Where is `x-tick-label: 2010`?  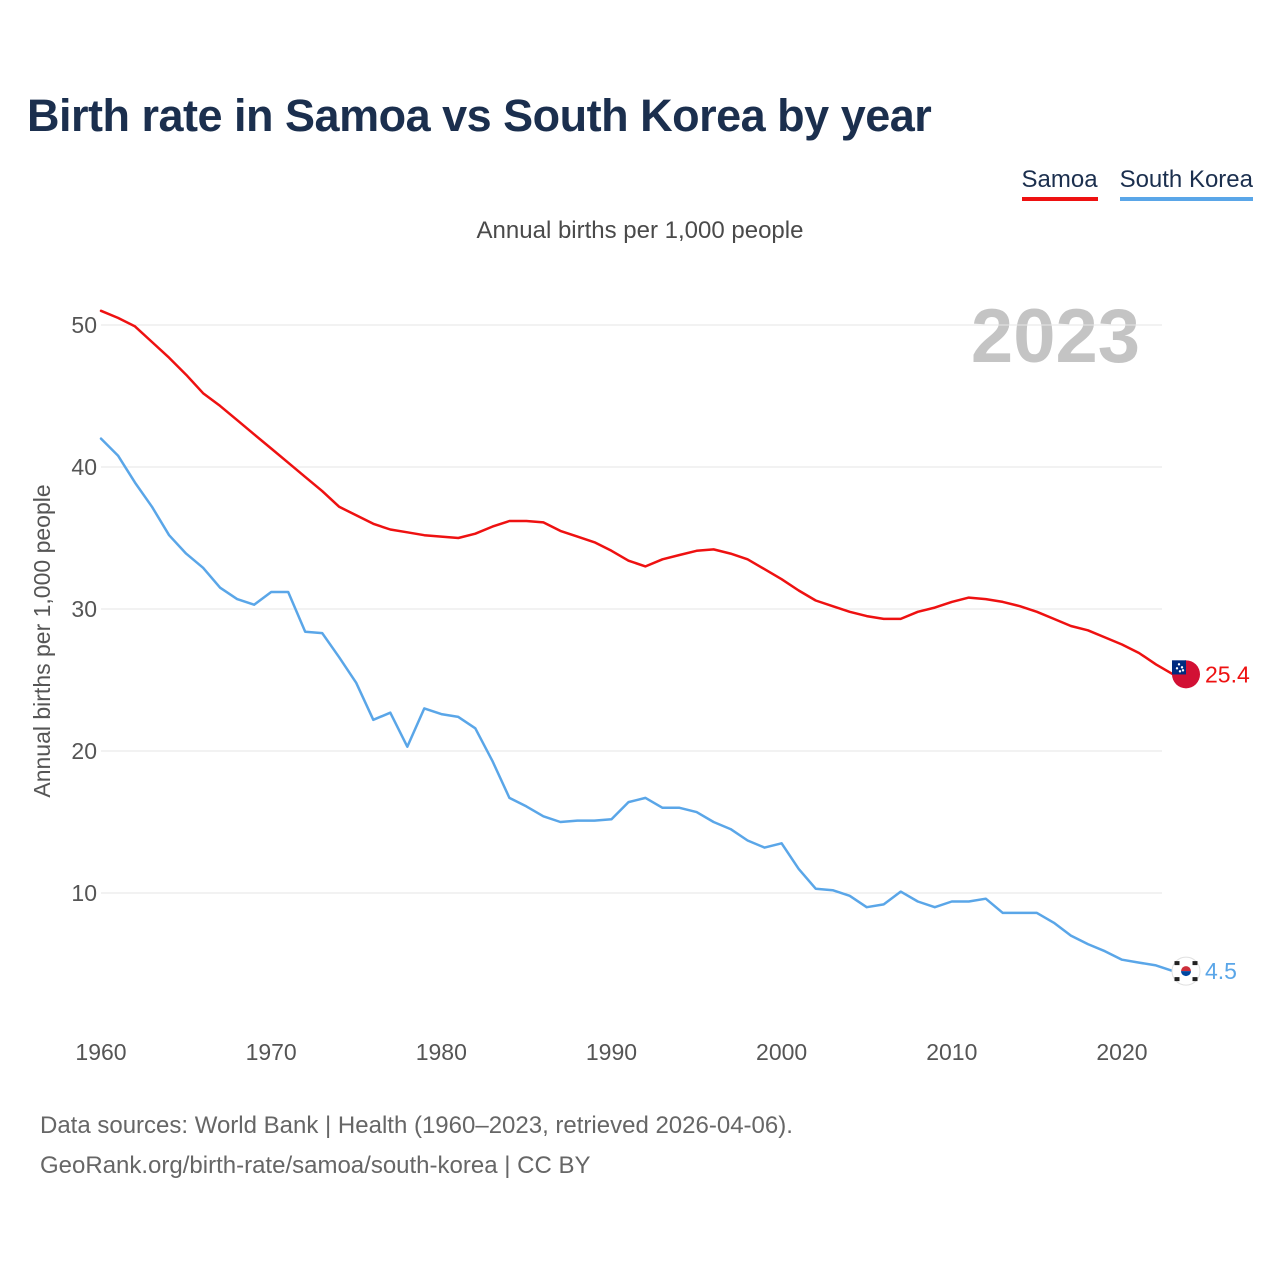
x-tick-label: 2010 is located at coordinates (951, 1052).